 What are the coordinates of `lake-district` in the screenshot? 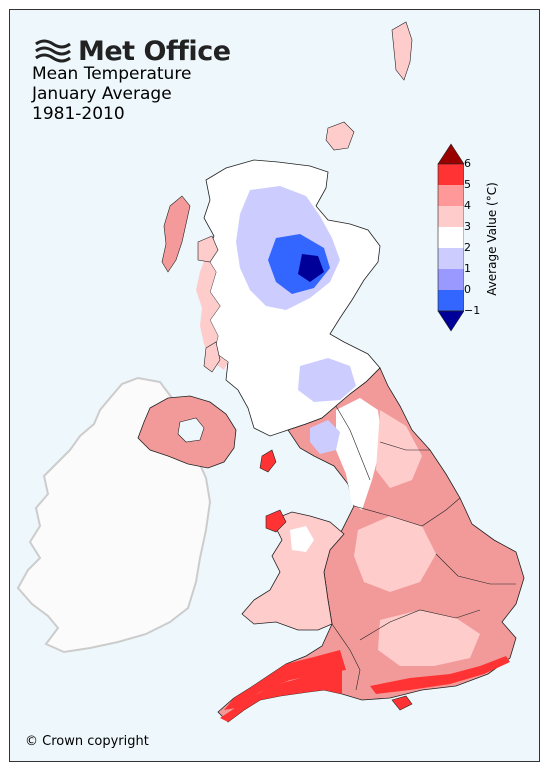 It's located at (325, 437).